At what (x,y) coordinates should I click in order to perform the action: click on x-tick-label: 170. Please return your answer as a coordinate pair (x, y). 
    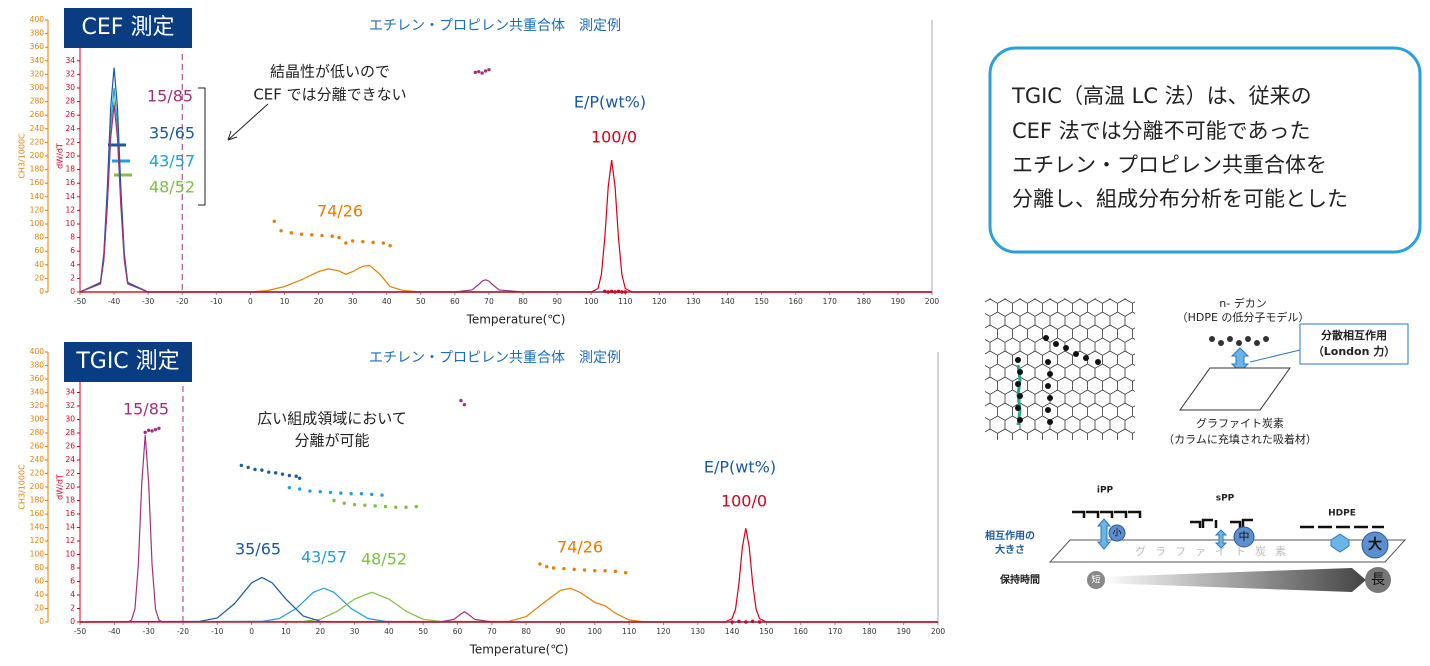
    Looking at the image, I should click on (835, 631).